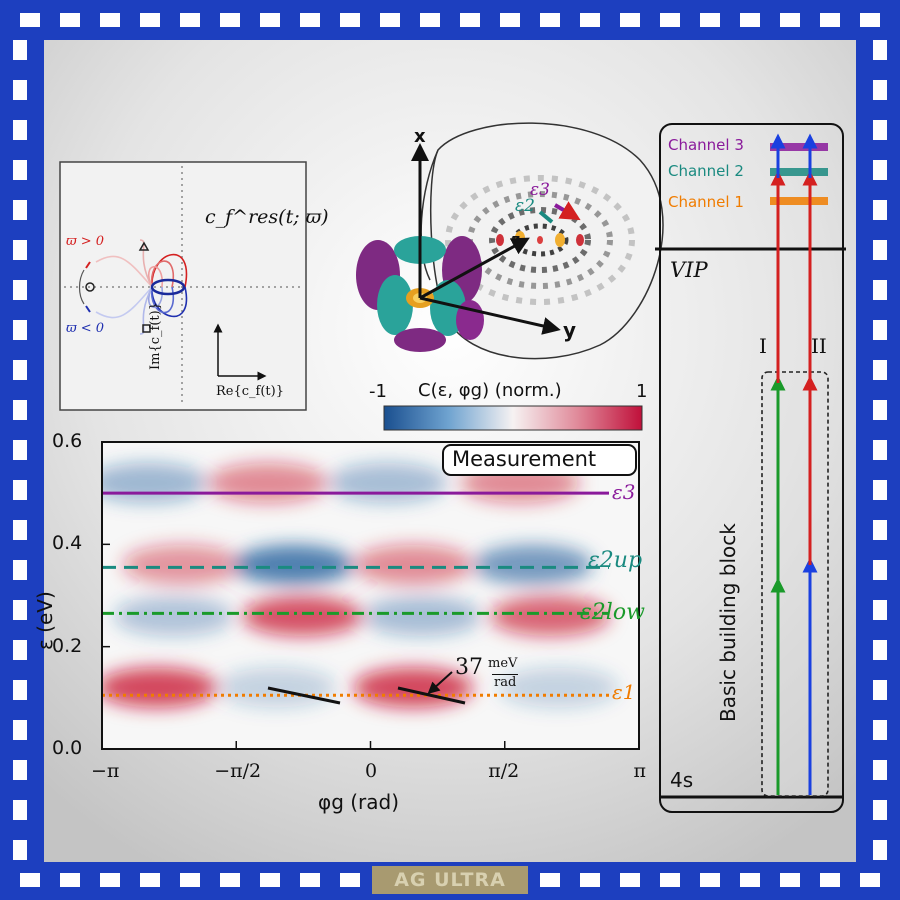  Describe the element at coordinates (706, 171) in the screenshot. I see `channel2-label: Channel 2` at that location.